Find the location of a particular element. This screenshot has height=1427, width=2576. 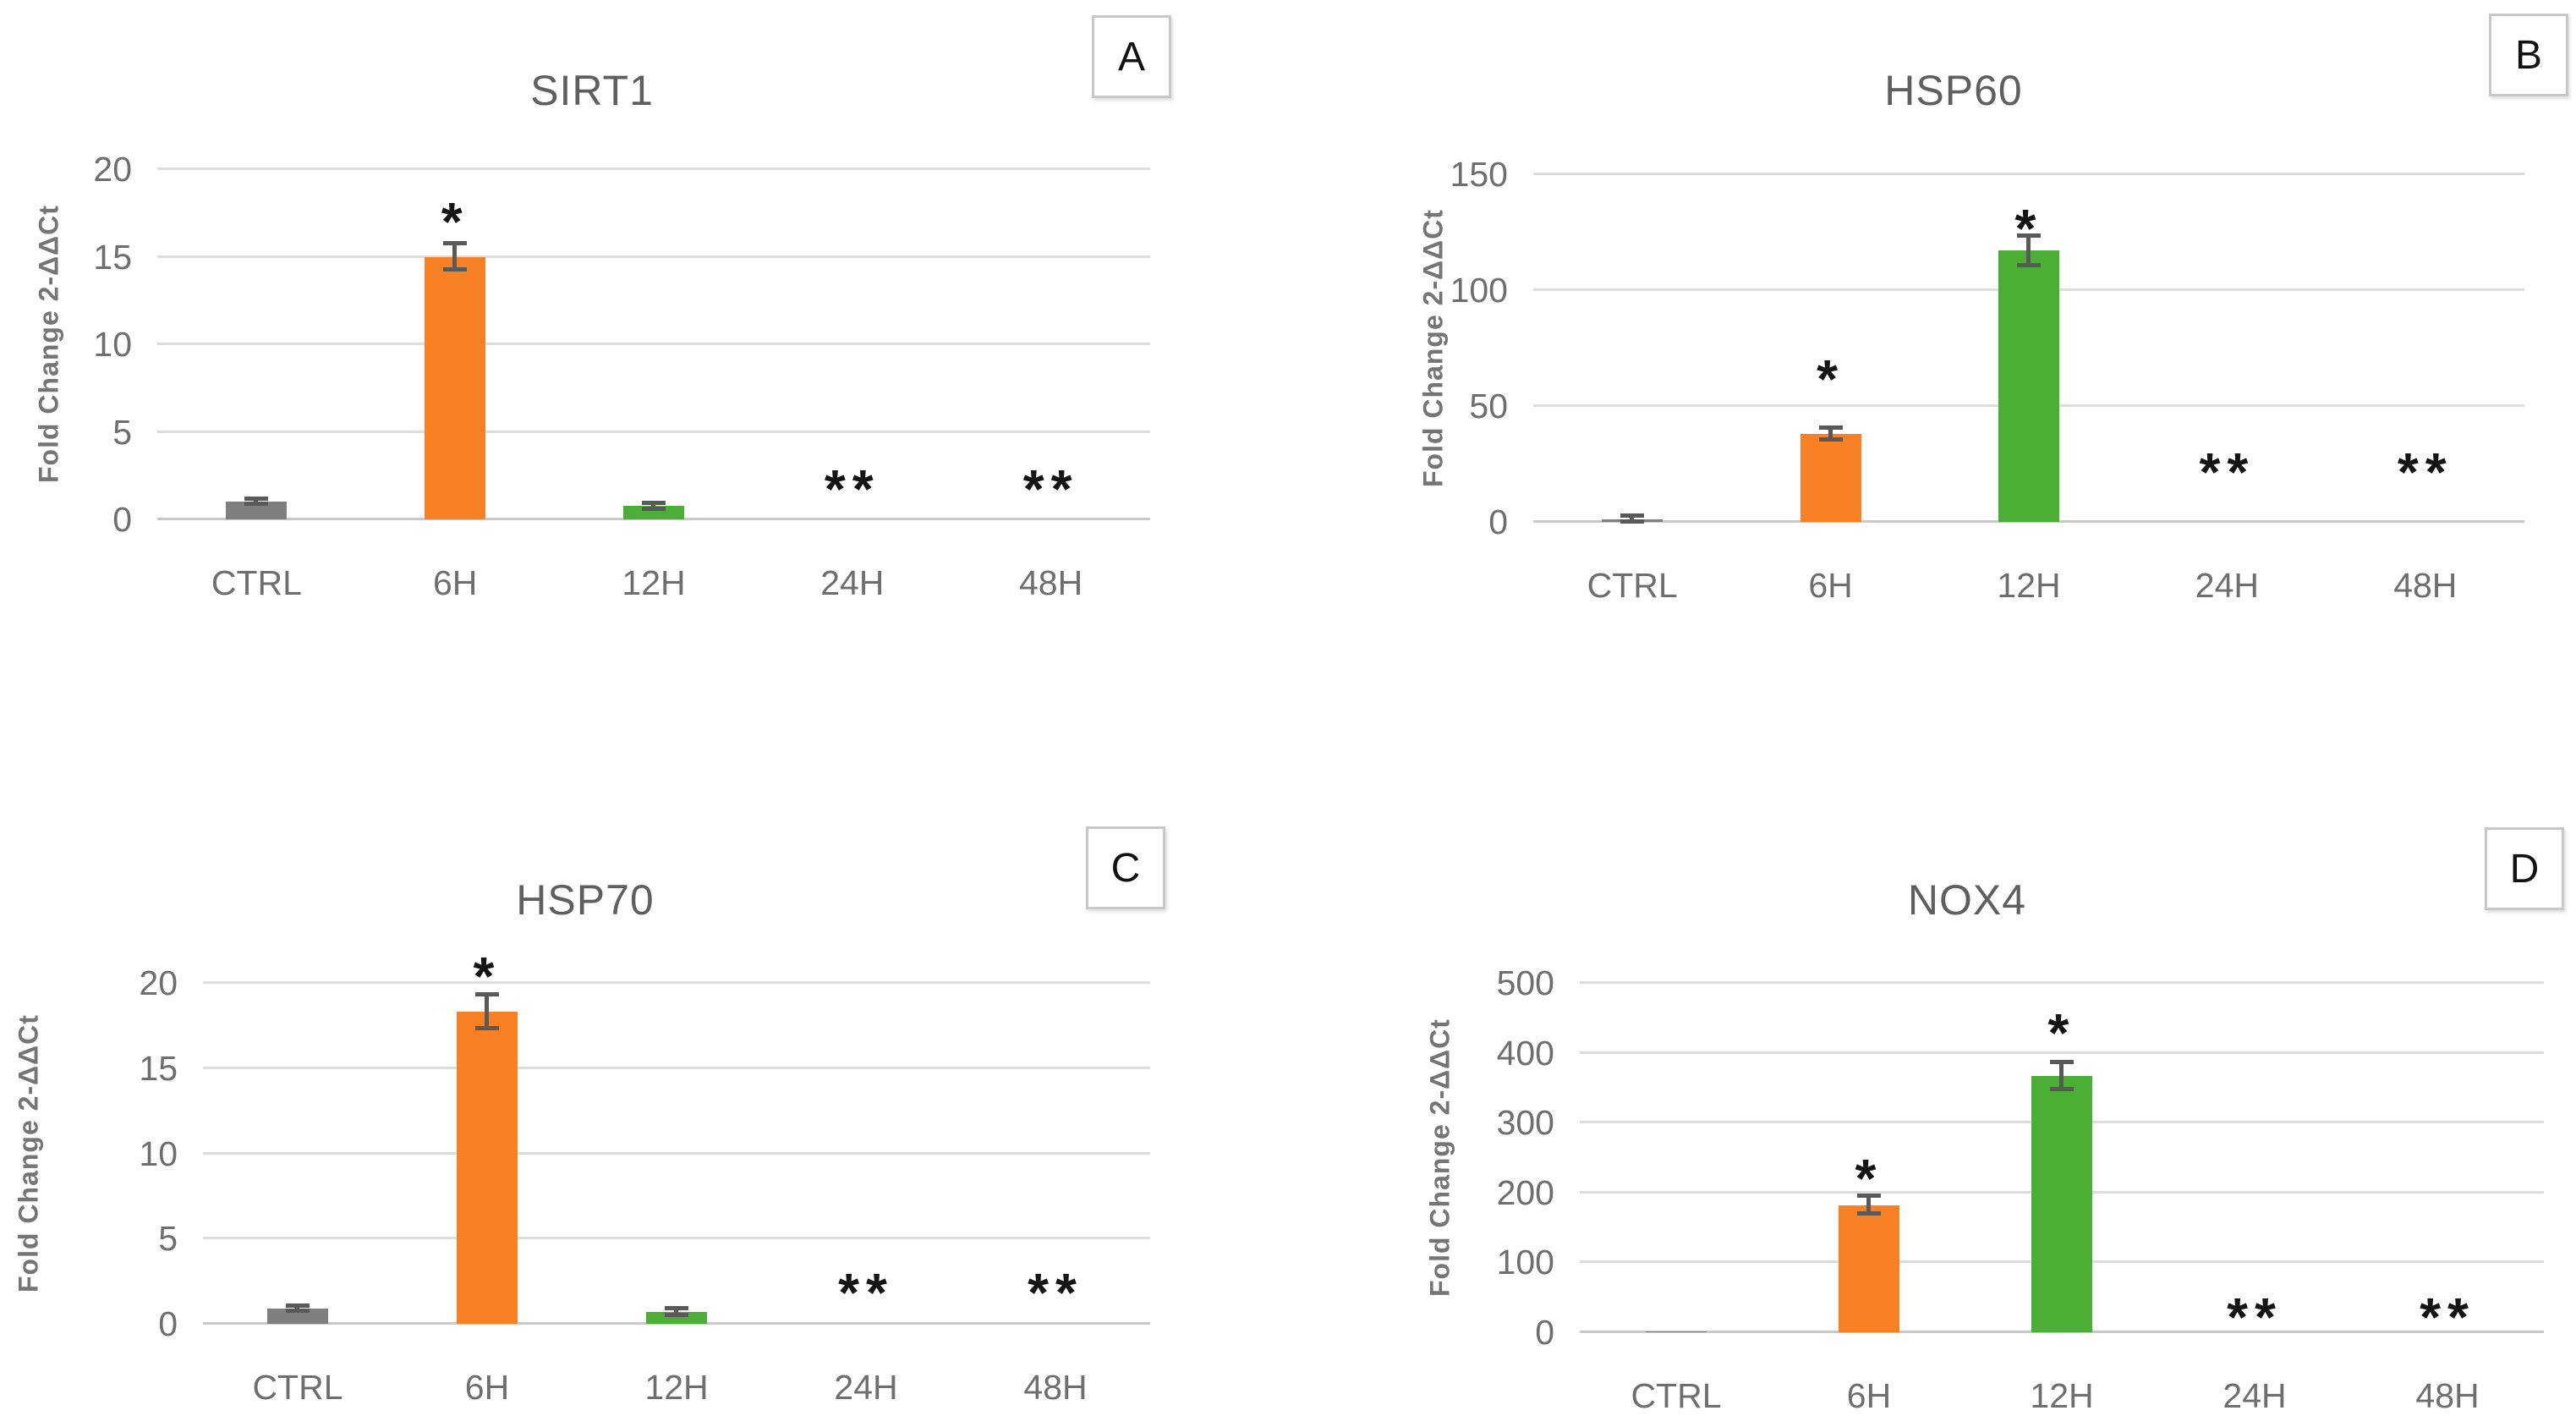

y-tick-label: 50 is located at coordinates (1488, 406).